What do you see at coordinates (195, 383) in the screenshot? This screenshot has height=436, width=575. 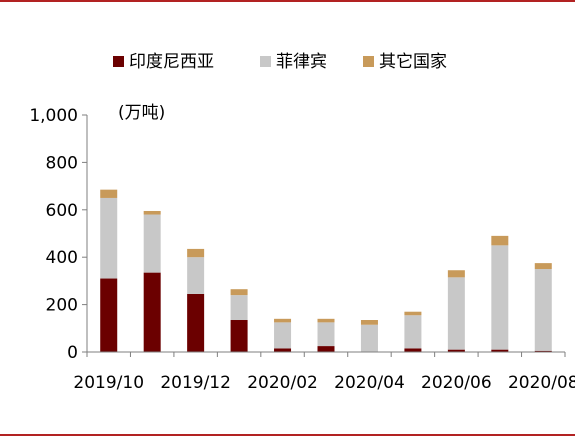 I see `x-tick-label: 2019/12` at bounding box center [195, 383].